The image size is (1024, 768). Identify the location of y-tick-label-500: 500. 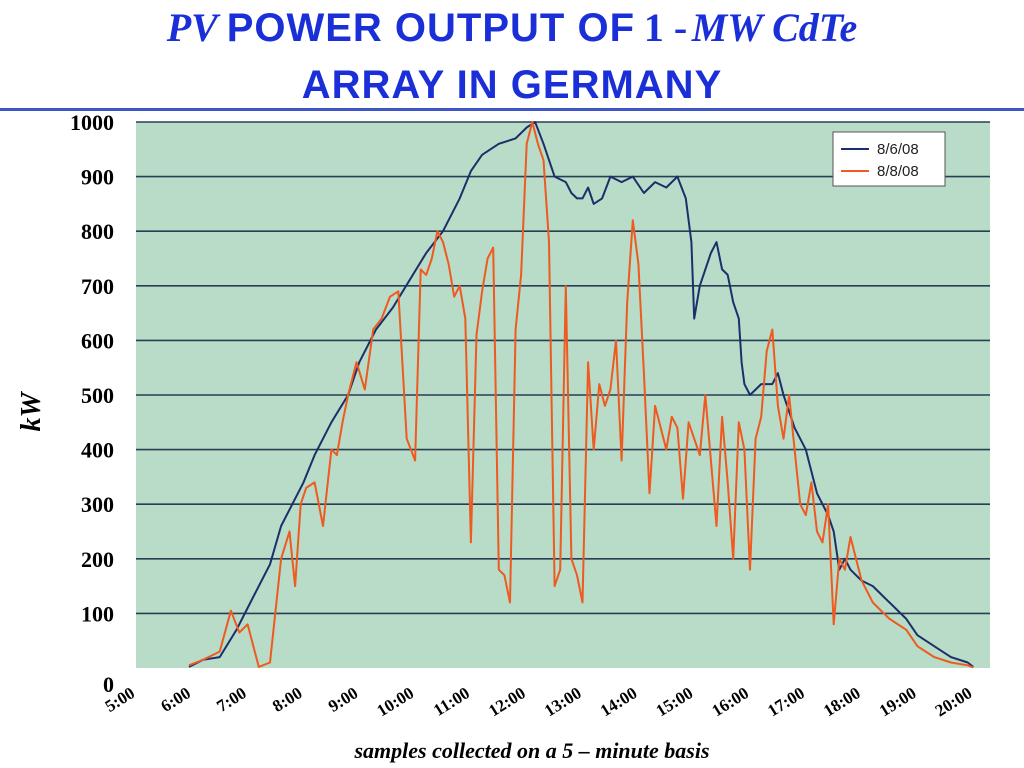
(97, 395).